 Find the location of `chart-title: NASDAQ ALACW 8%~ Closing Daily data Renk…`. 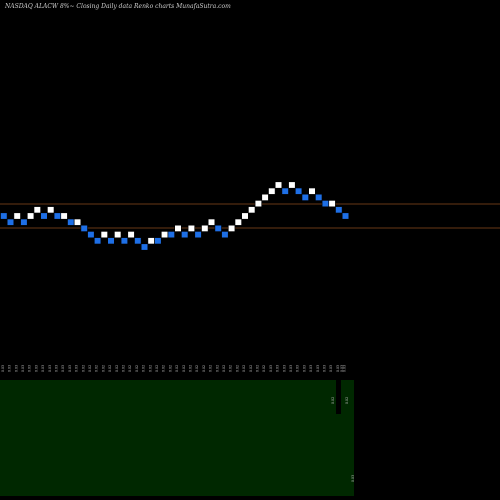

chart-title: NASDAQ ALACW 8%~ Closing Daily data Renk… is located at coordinates (117, 6).